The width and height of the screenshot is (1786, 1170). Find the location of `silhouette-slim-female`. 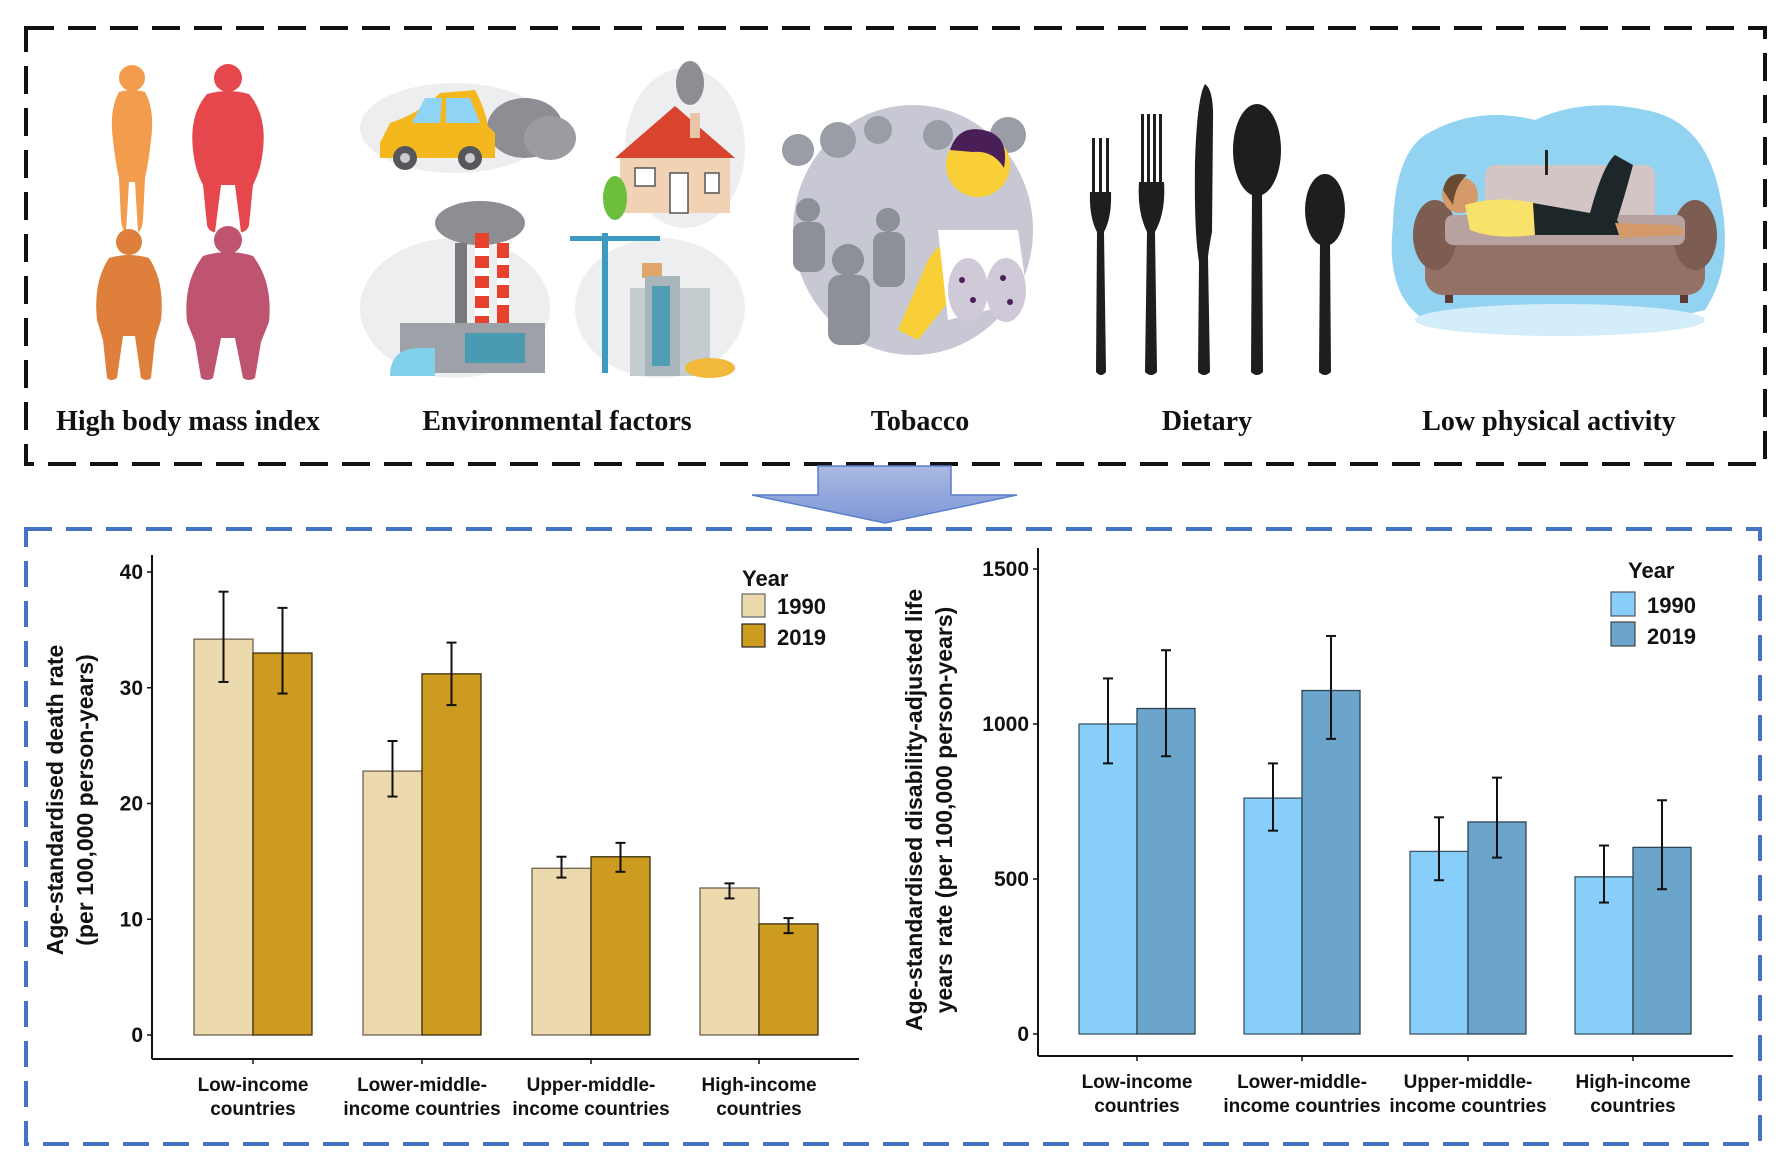

silhouette-slim-female is located at coordinates (132, 148).